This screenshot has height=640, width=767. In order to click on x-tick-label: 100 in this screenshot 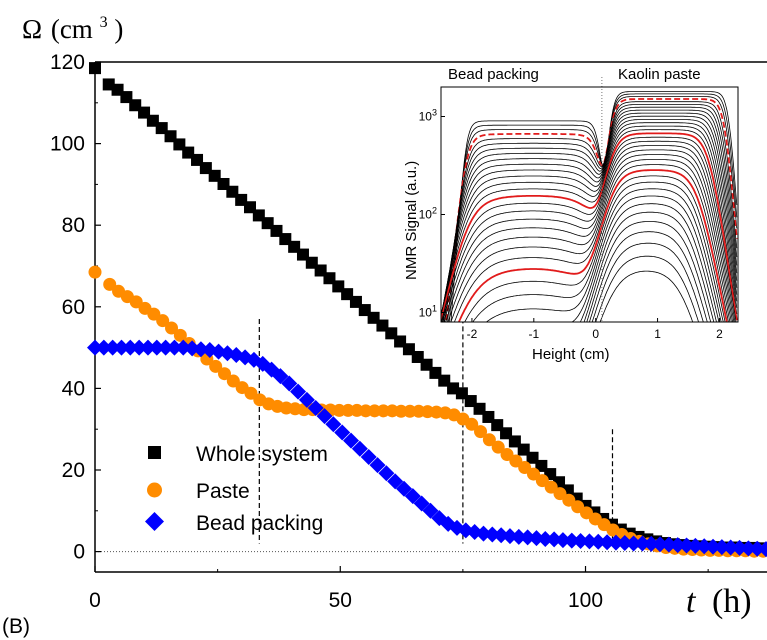, I will do `click(585, 600)`.